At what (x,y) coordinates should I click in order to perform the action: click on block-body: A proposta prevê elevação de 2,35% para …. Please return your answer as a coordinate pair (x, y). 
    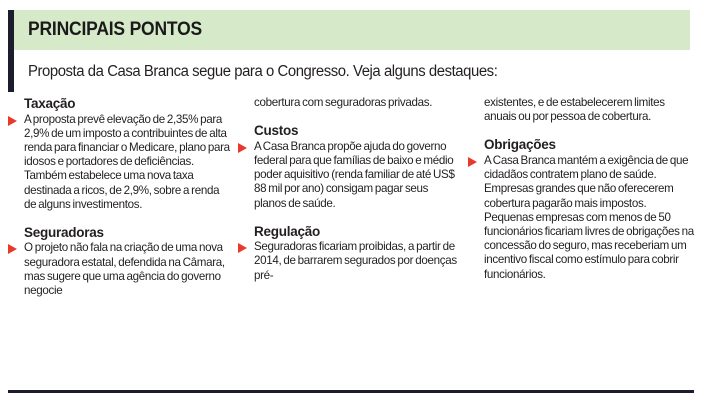
    Looking at the image, I should click on (119, 162).